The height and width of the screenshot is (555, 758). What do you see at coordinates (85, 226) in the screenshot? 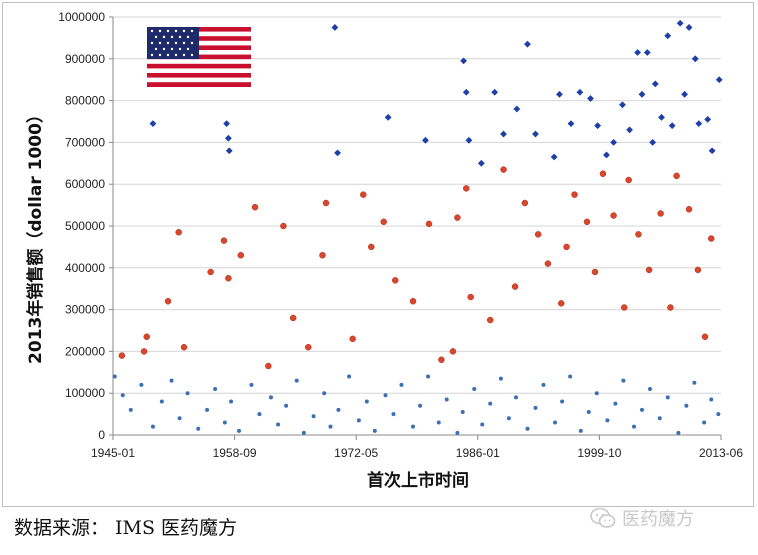
I see `y-tick-label: 500000` at bounding box center [85, 226].